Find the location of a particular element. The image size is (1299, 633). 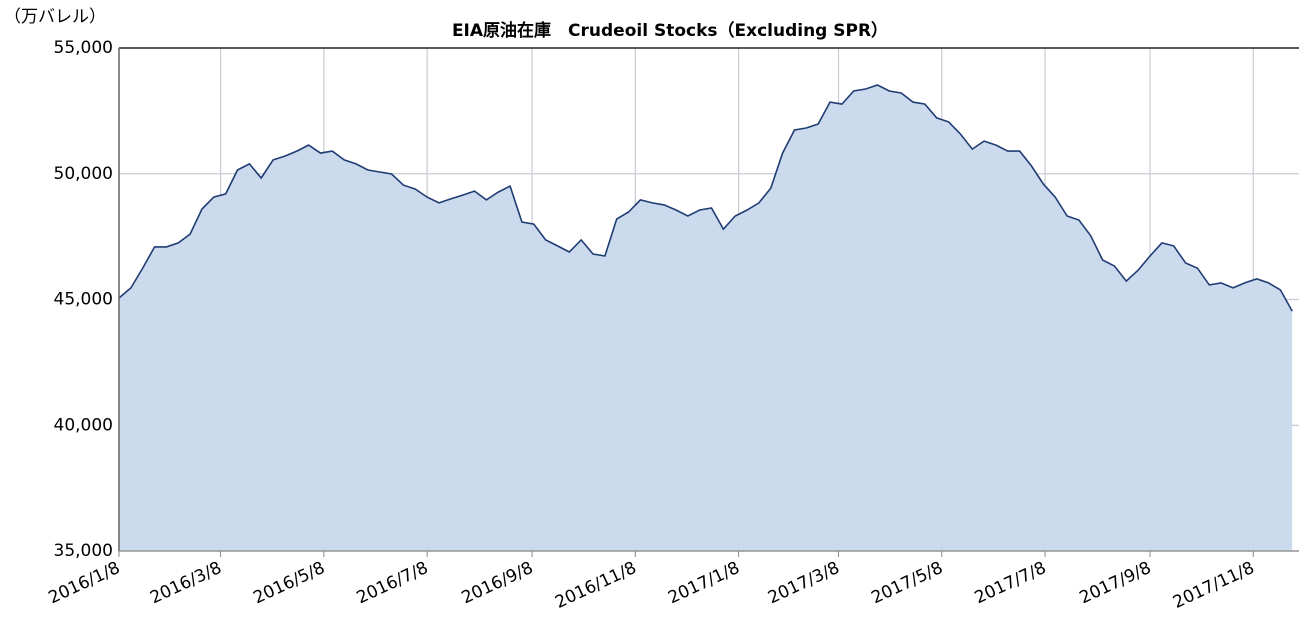

x-tick-label: 2017/3/8 is located at coordinates (804, 583).